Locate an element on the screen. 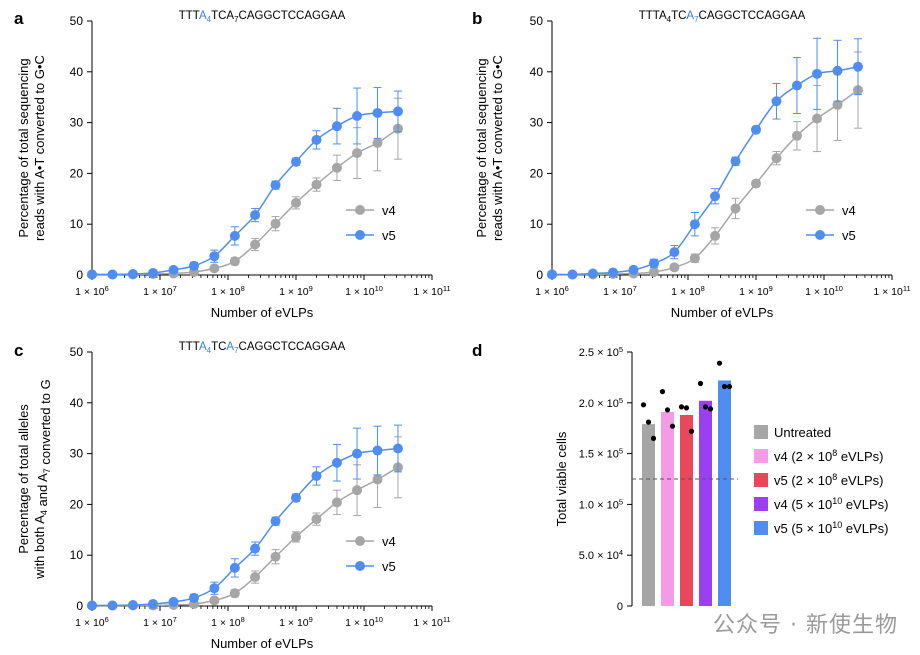 The height and width of the screenshot is (655, 920). y-tick-label: 2.5 × 10⁵ is located at coordinates (601, 352).